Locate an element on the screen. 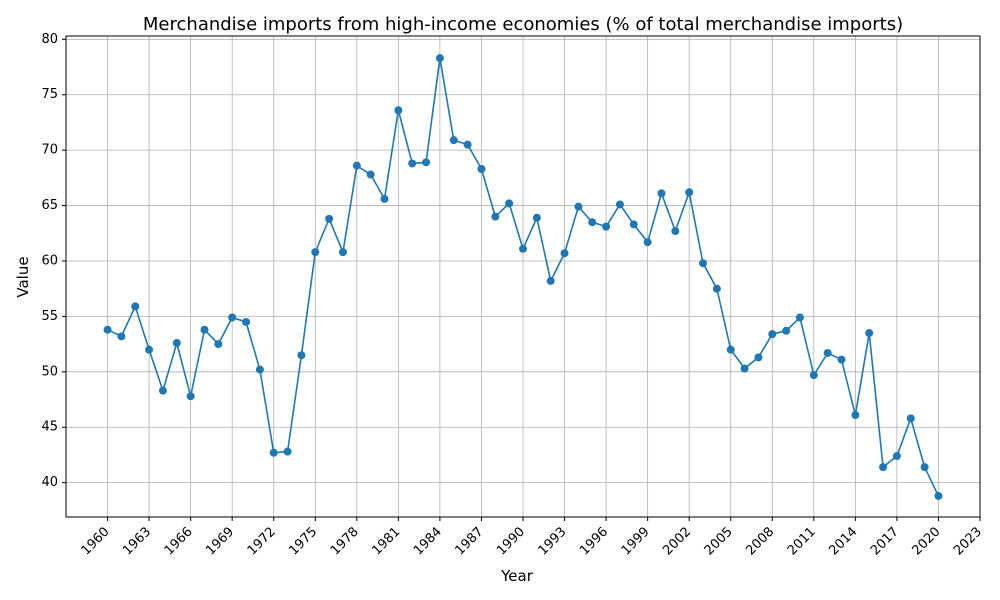 The image size is (1000, 600). y-tick-label: 60 is located at coordinates (49, 260).